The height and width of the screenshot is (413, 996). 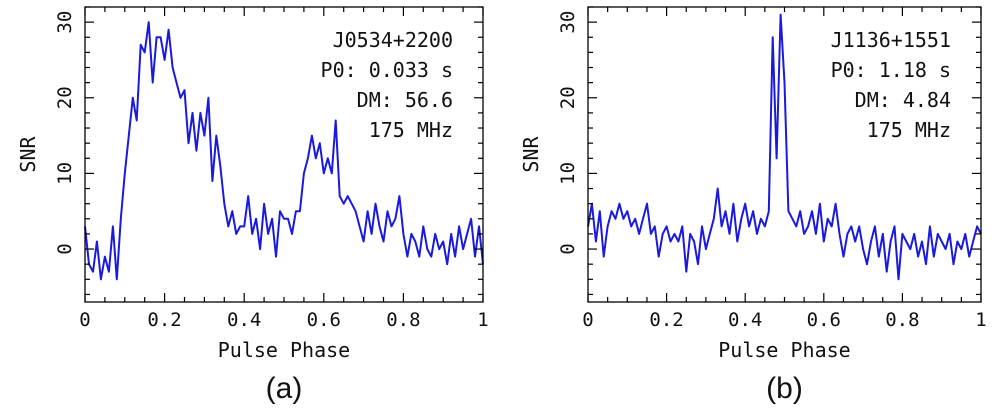 I want to click on annotation-text: P0: 0.033 s, so click(x=387, y=70).